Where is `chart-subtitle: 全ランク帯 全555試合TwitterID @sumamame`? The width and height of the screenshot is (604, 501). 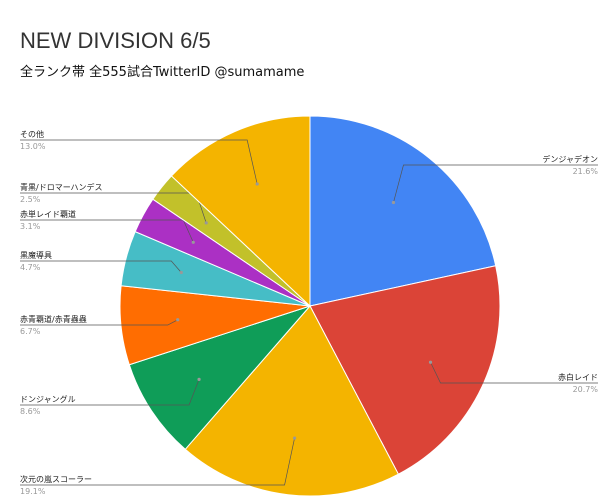 chart-subtitle: 全ランク帯 全555試合TwitterID @sumamame is located at coordinates (162, 72).